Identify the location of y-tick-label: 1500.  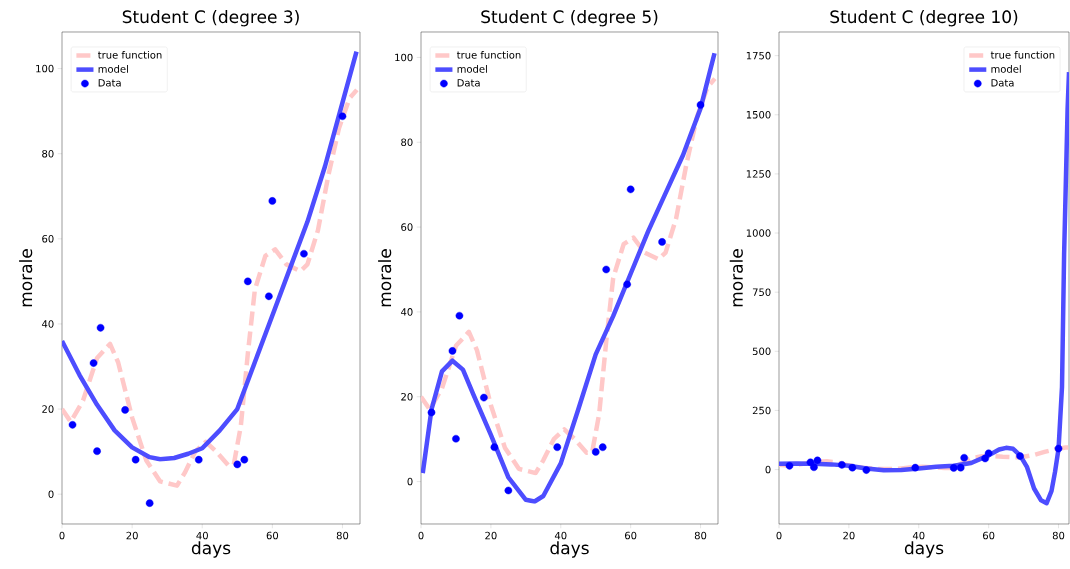
(758, 114).